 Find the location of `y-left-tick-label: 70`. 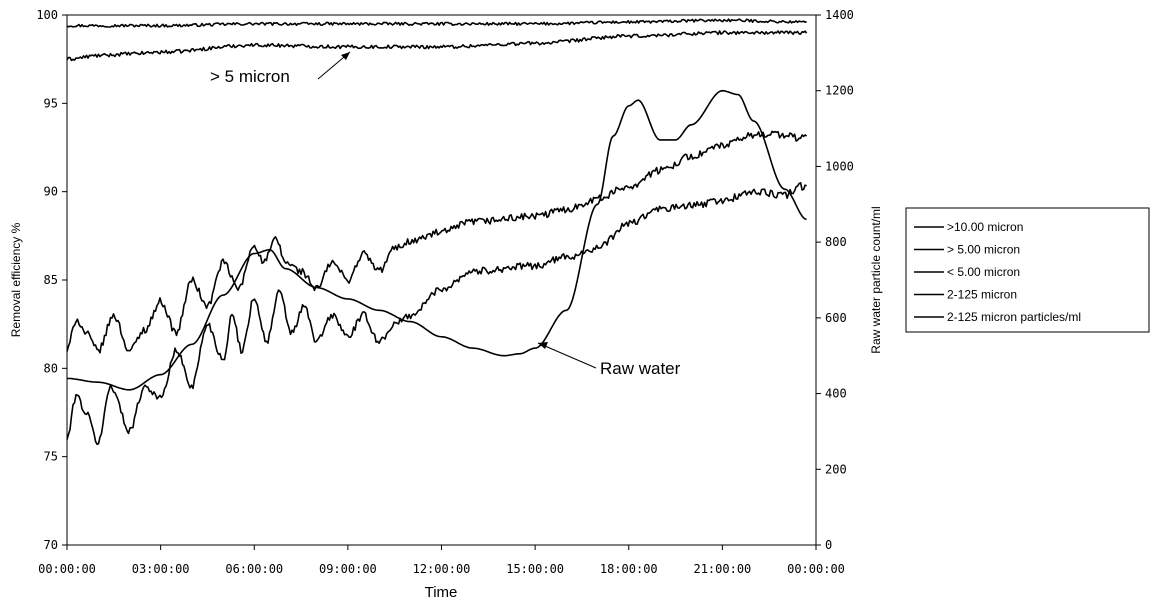

y-left-tick-label: 70 is located at coordinates (51, 545).